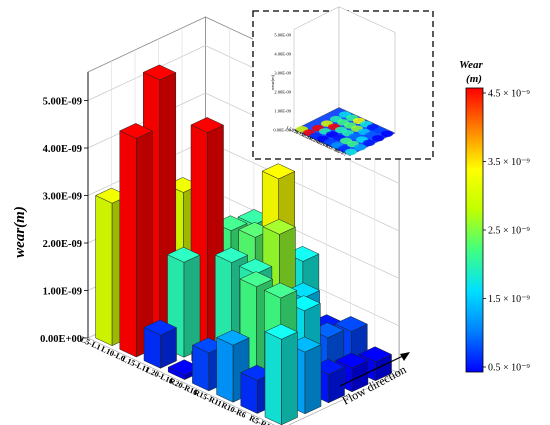 This screenshot has height=425, width=550. Describe the element at coordinates (474, 230) in the screenshot. I see `colorbar-gradient` at that location.